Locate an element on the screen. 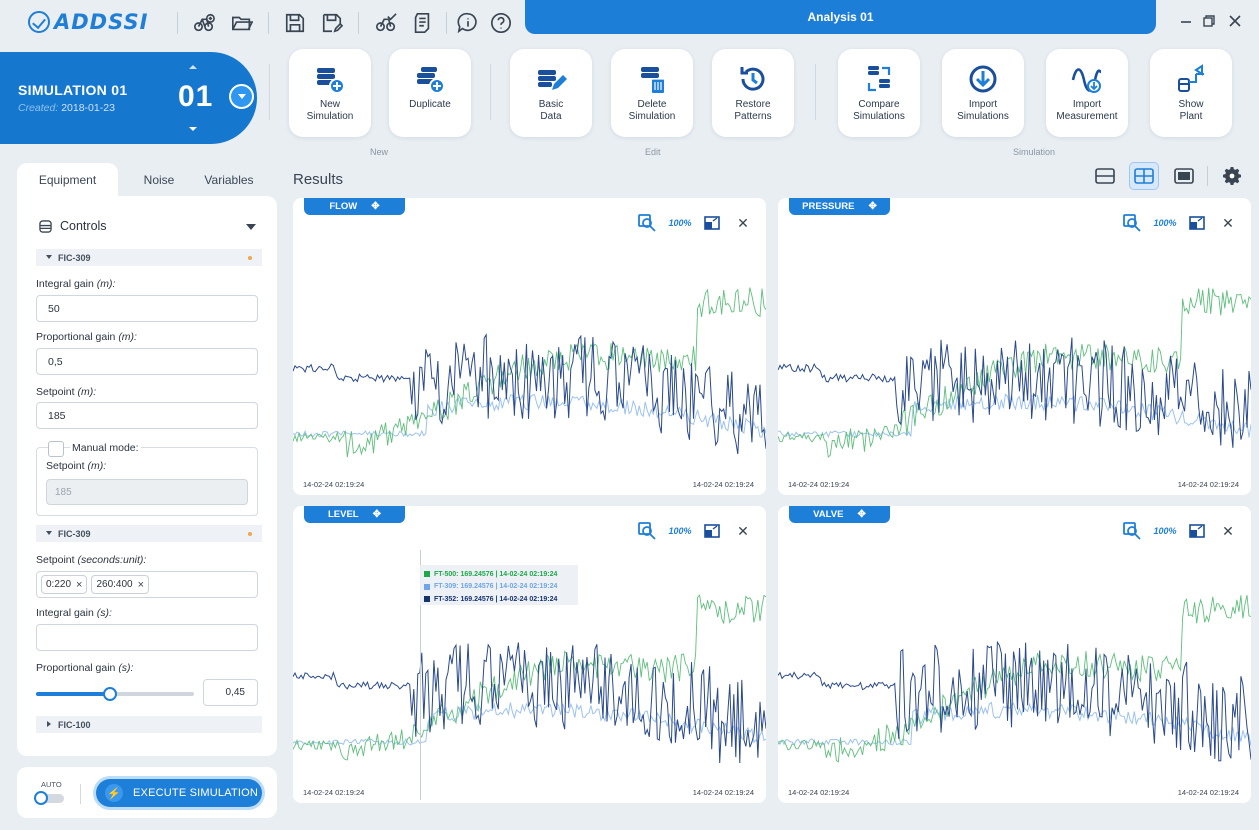 The height and width of the screenshot is (830, 1259). save-as-icon is located at coordinates (332, 23).